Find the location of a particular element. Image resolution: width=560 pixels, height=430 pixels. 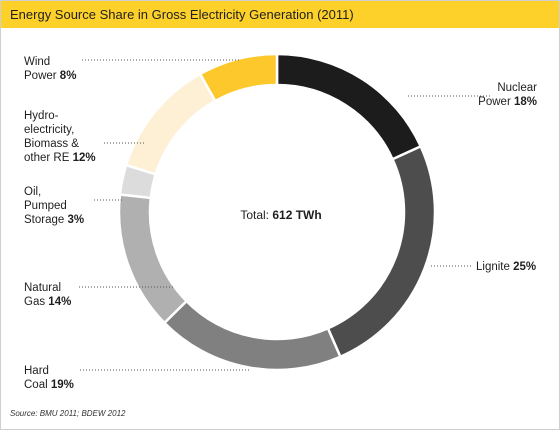

slice-wind-power is located at coordinates (238, 77).